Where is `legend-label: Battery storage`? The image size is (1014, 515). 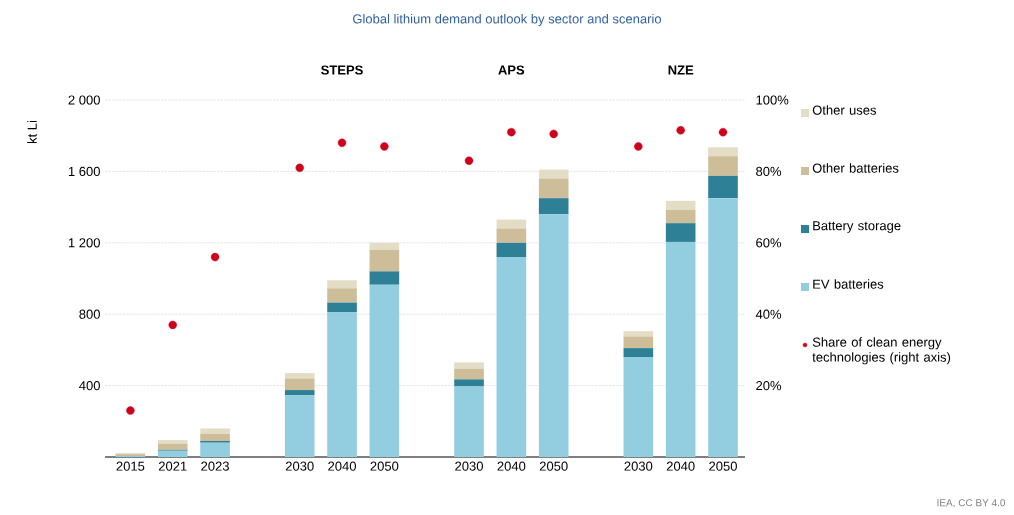
legend-label: Battery storage is located at coordinates (857, 227).